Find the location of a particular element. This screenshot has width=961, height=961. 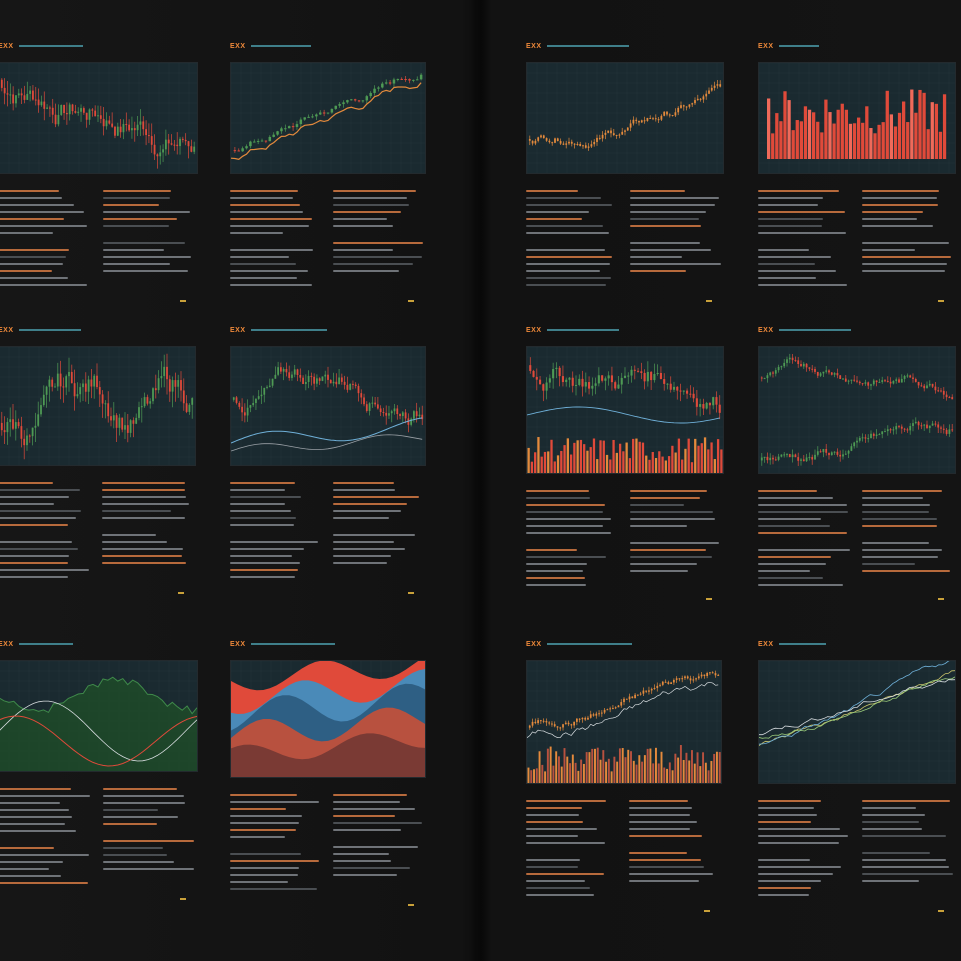

report-panel-p6: EXX is located at coordinates (328, 466).